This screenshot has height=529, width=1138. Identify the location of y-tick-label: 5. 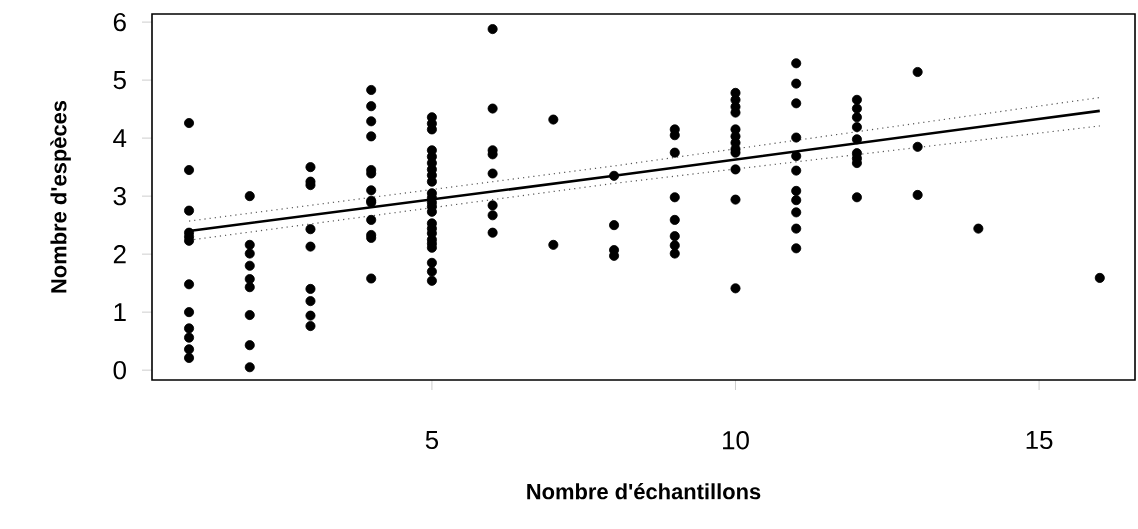
(119, 80).